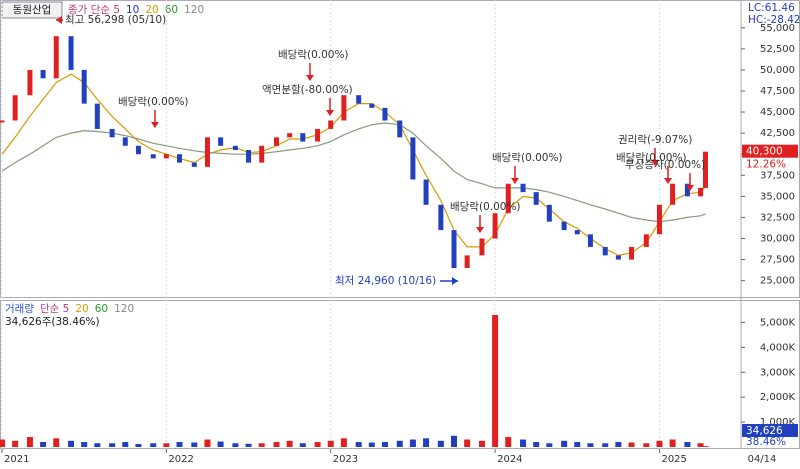  I want to click on hc-label: HC:-28.42, so click(774, 20).